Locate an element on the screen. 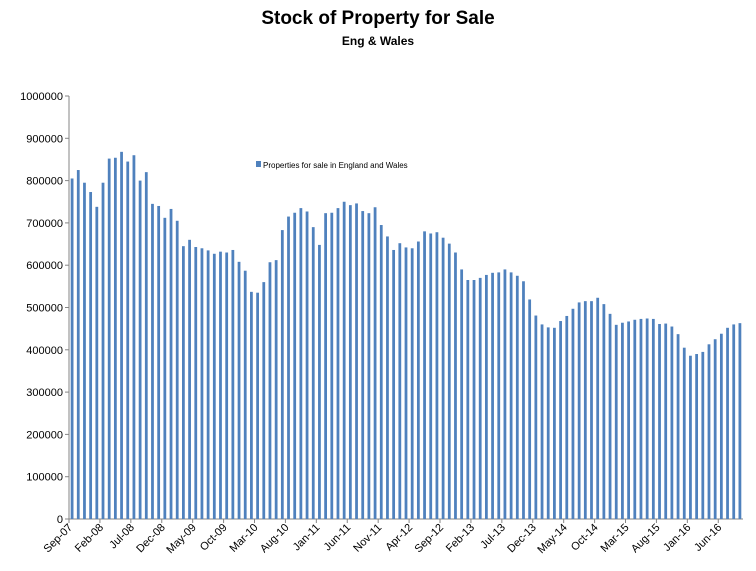 The height and width of the screenshot is (571, 756). x-tick-label: Mar-15 is located at coordinates (615, 538).